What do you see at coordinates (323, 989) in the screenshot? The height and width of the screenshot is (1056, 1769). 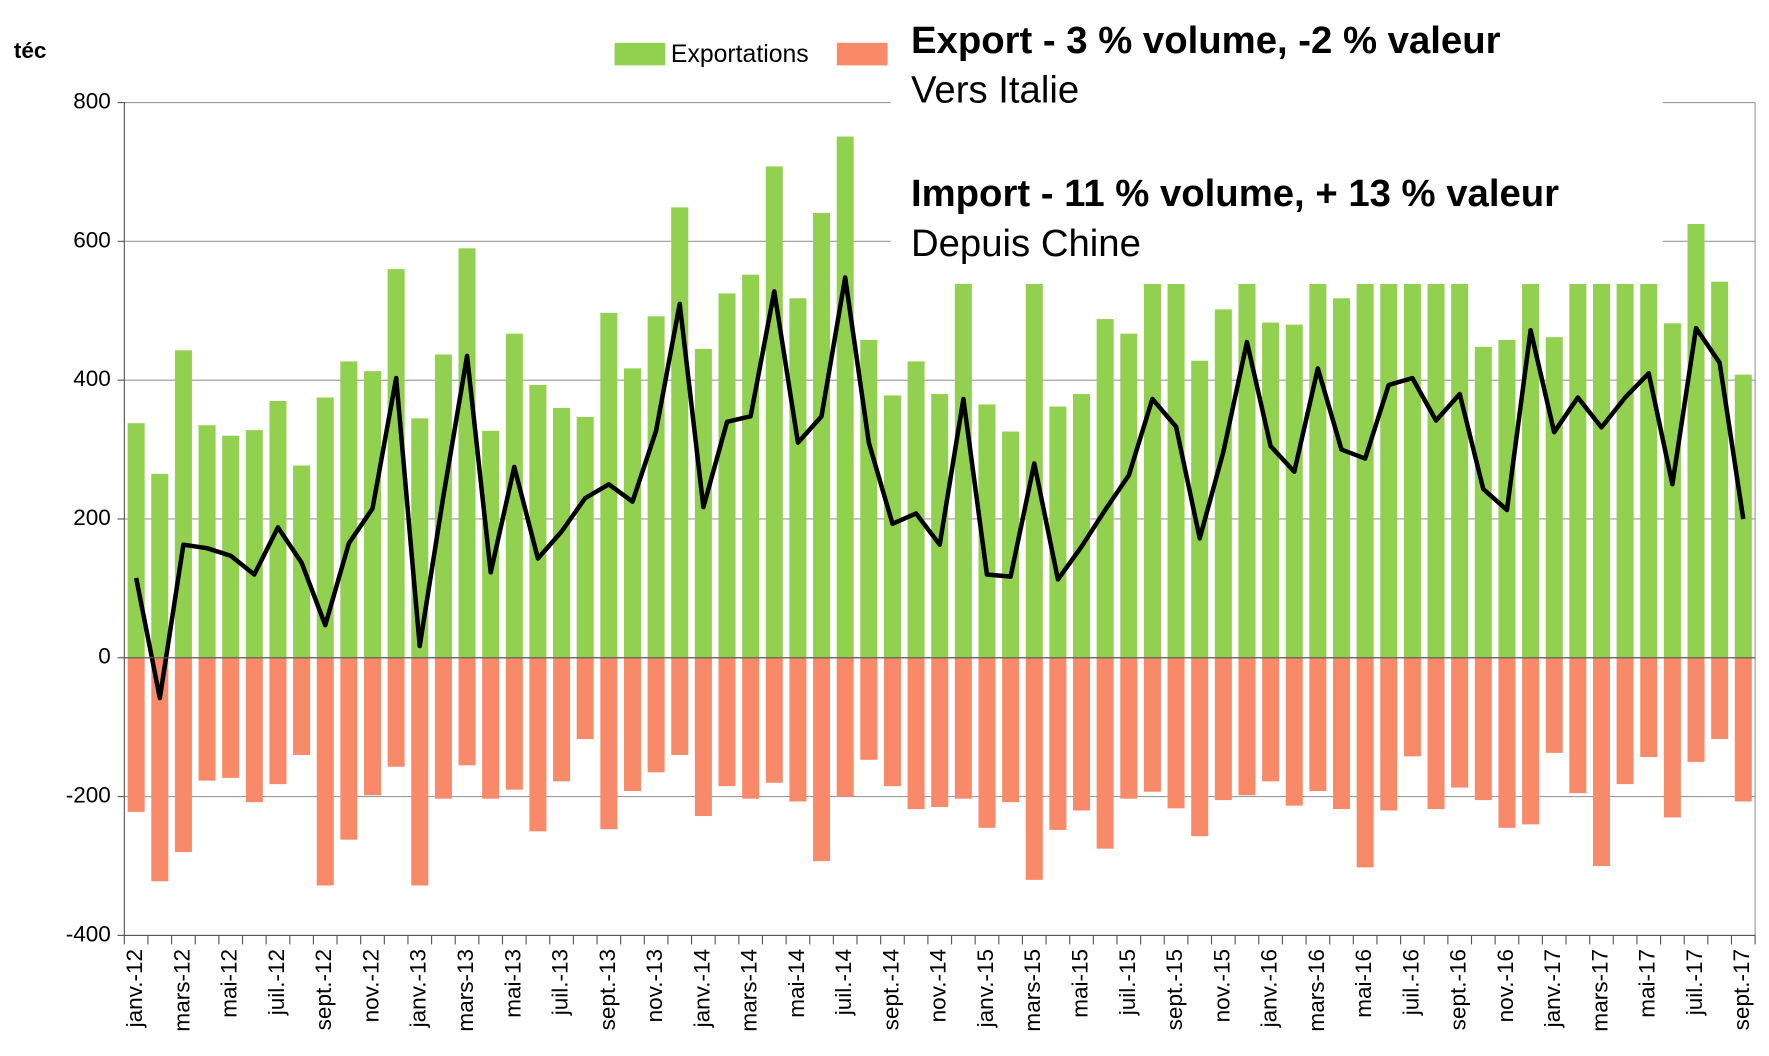 I see `x-tick-label: sept.-12` at bounding box center [323, 989].